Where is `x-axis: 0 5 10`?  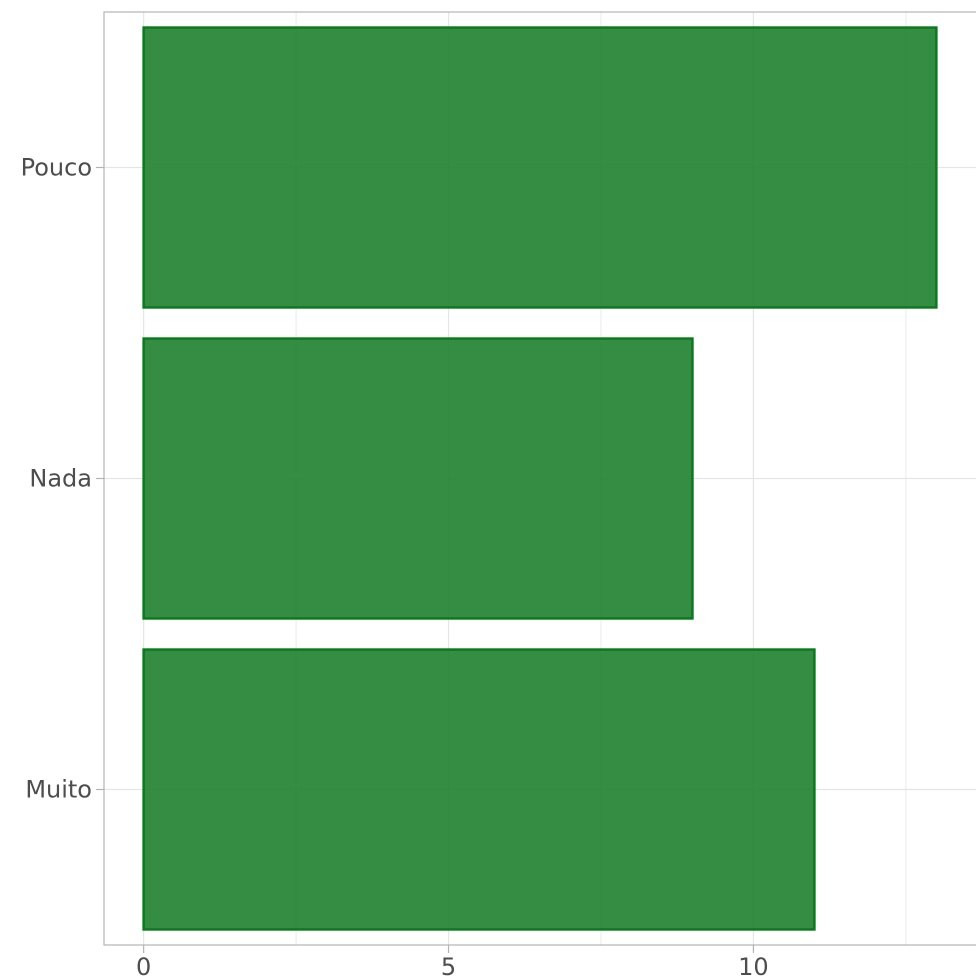
x-axis: 0 5 10 is located at coordinates (452, 960).